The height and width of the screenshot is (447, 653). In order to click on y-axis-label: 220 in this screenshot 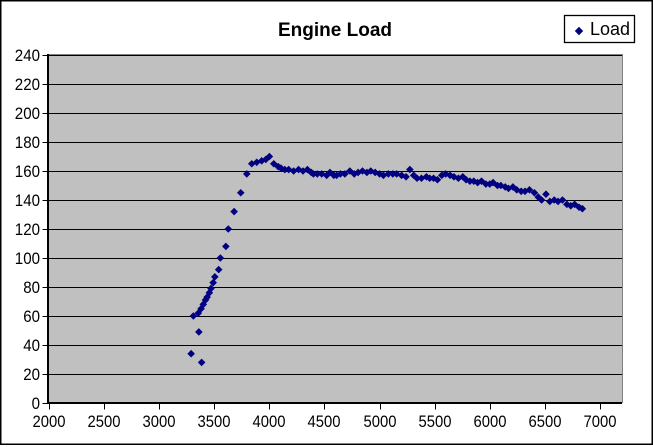, I will do `click(27, 84)`.